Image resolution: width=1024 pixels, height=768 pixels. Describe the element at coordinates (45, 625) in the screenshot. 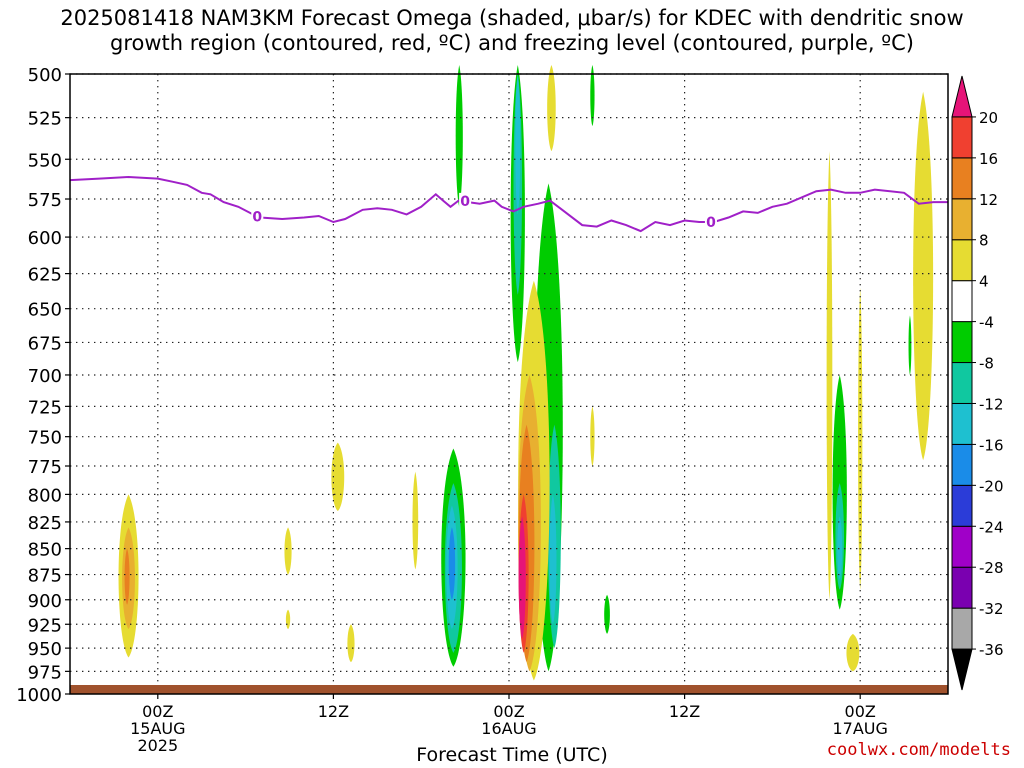

I see `y-tick-label: 925` at that location.